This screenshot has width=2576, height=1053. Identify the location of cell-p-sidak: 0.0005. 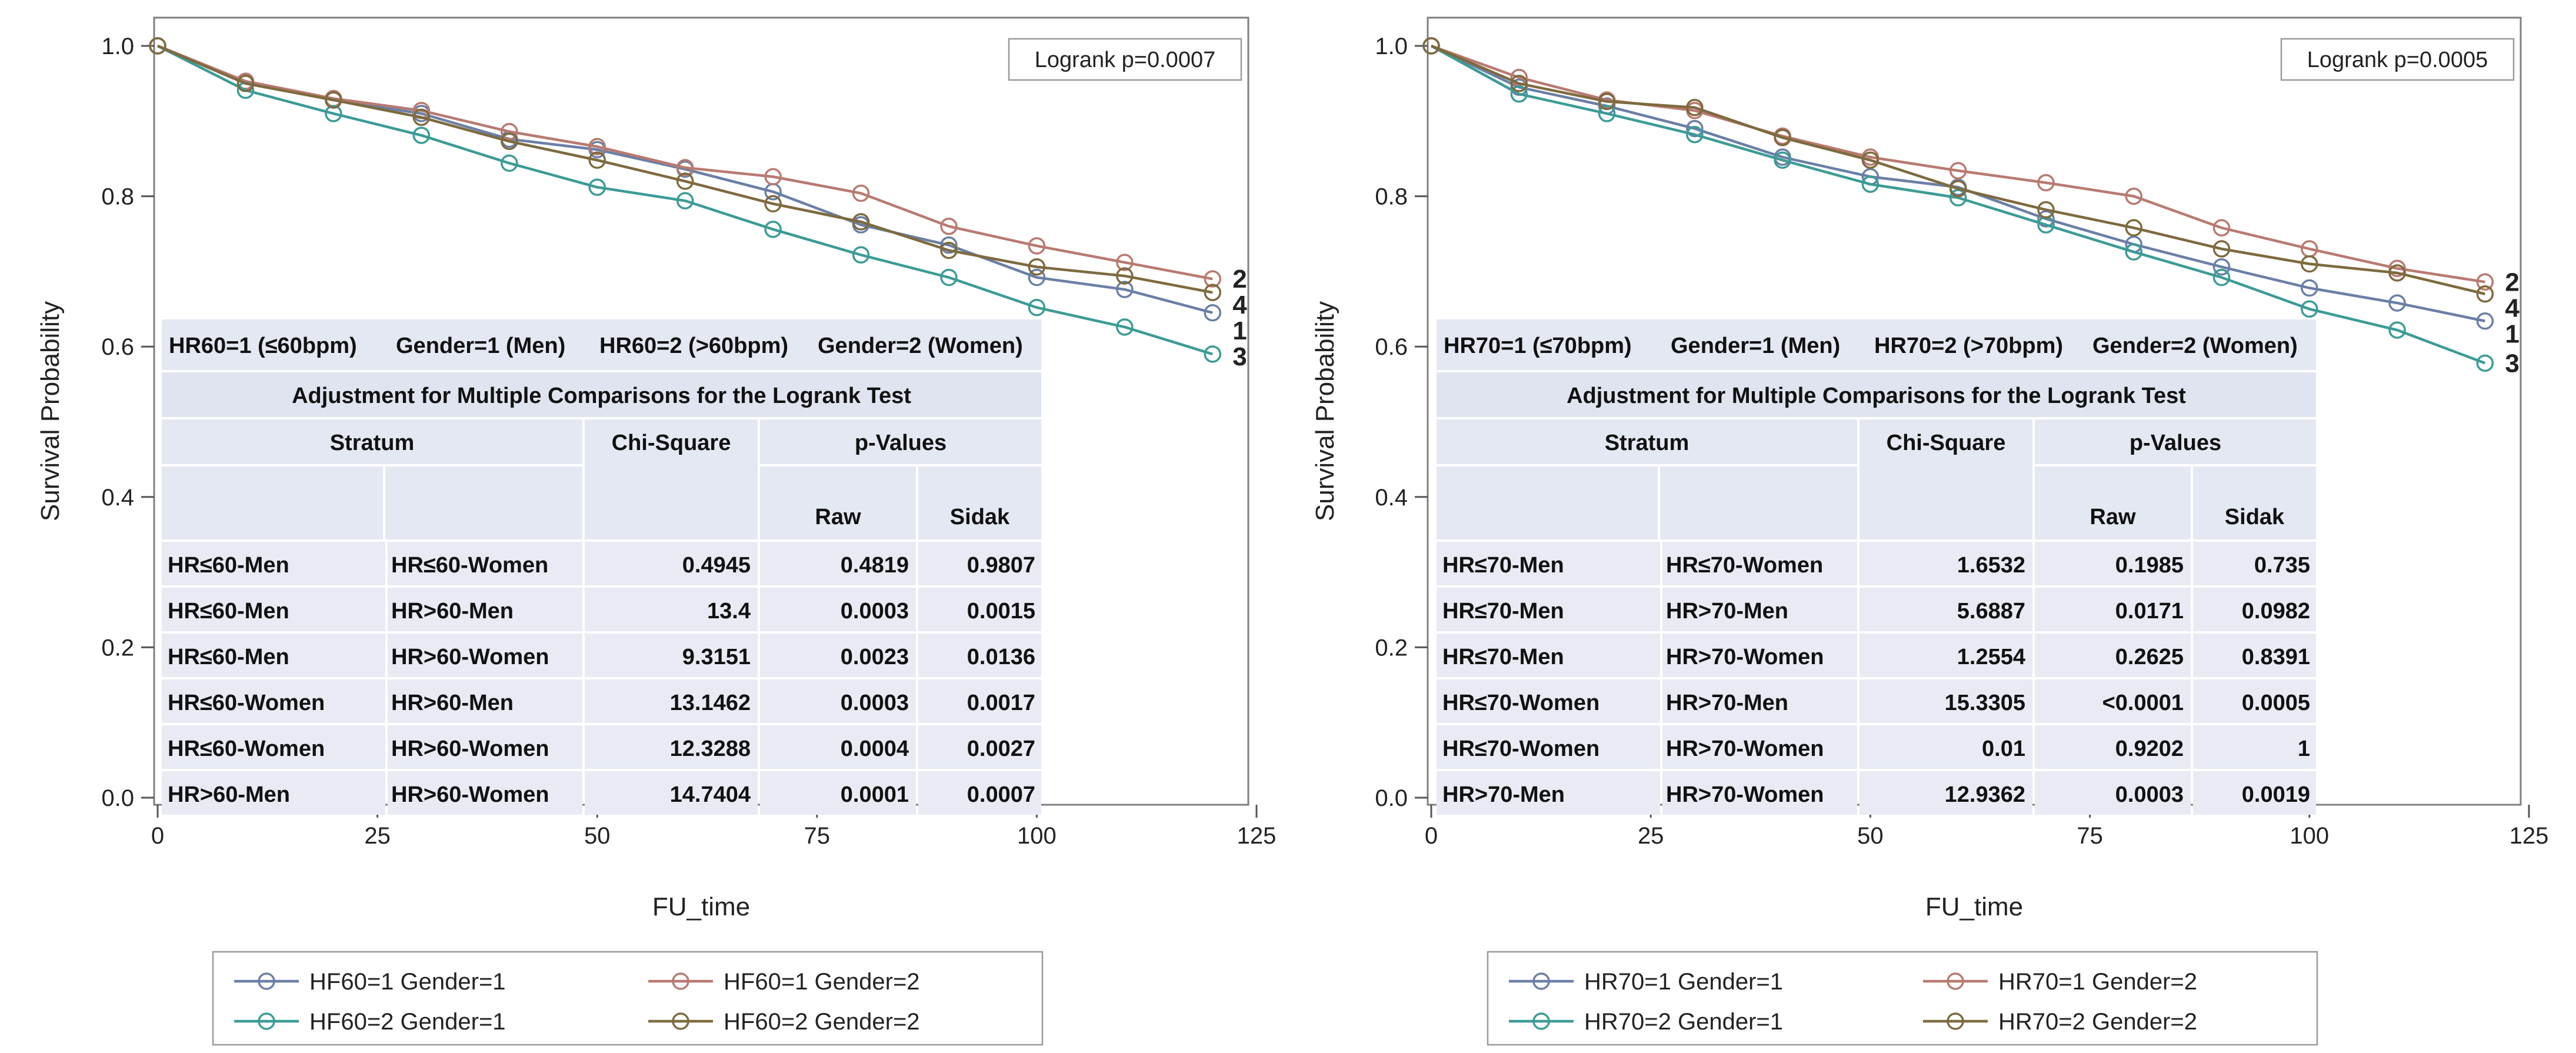
(2276, 703).